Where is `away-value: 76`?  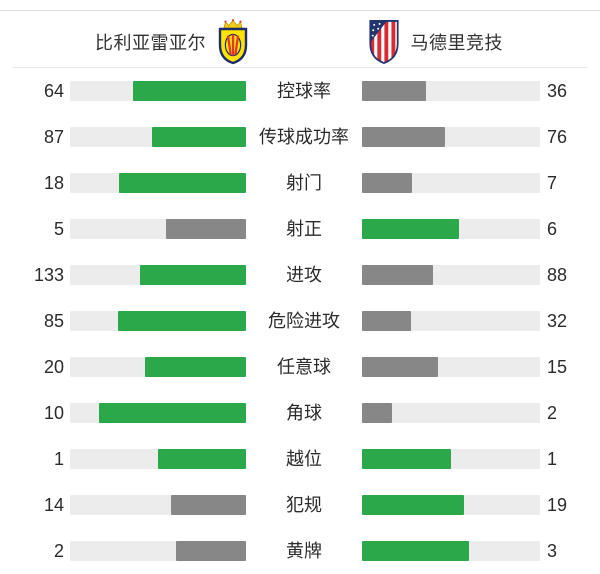
away-value: 76 is located at coordinates (557, 137).